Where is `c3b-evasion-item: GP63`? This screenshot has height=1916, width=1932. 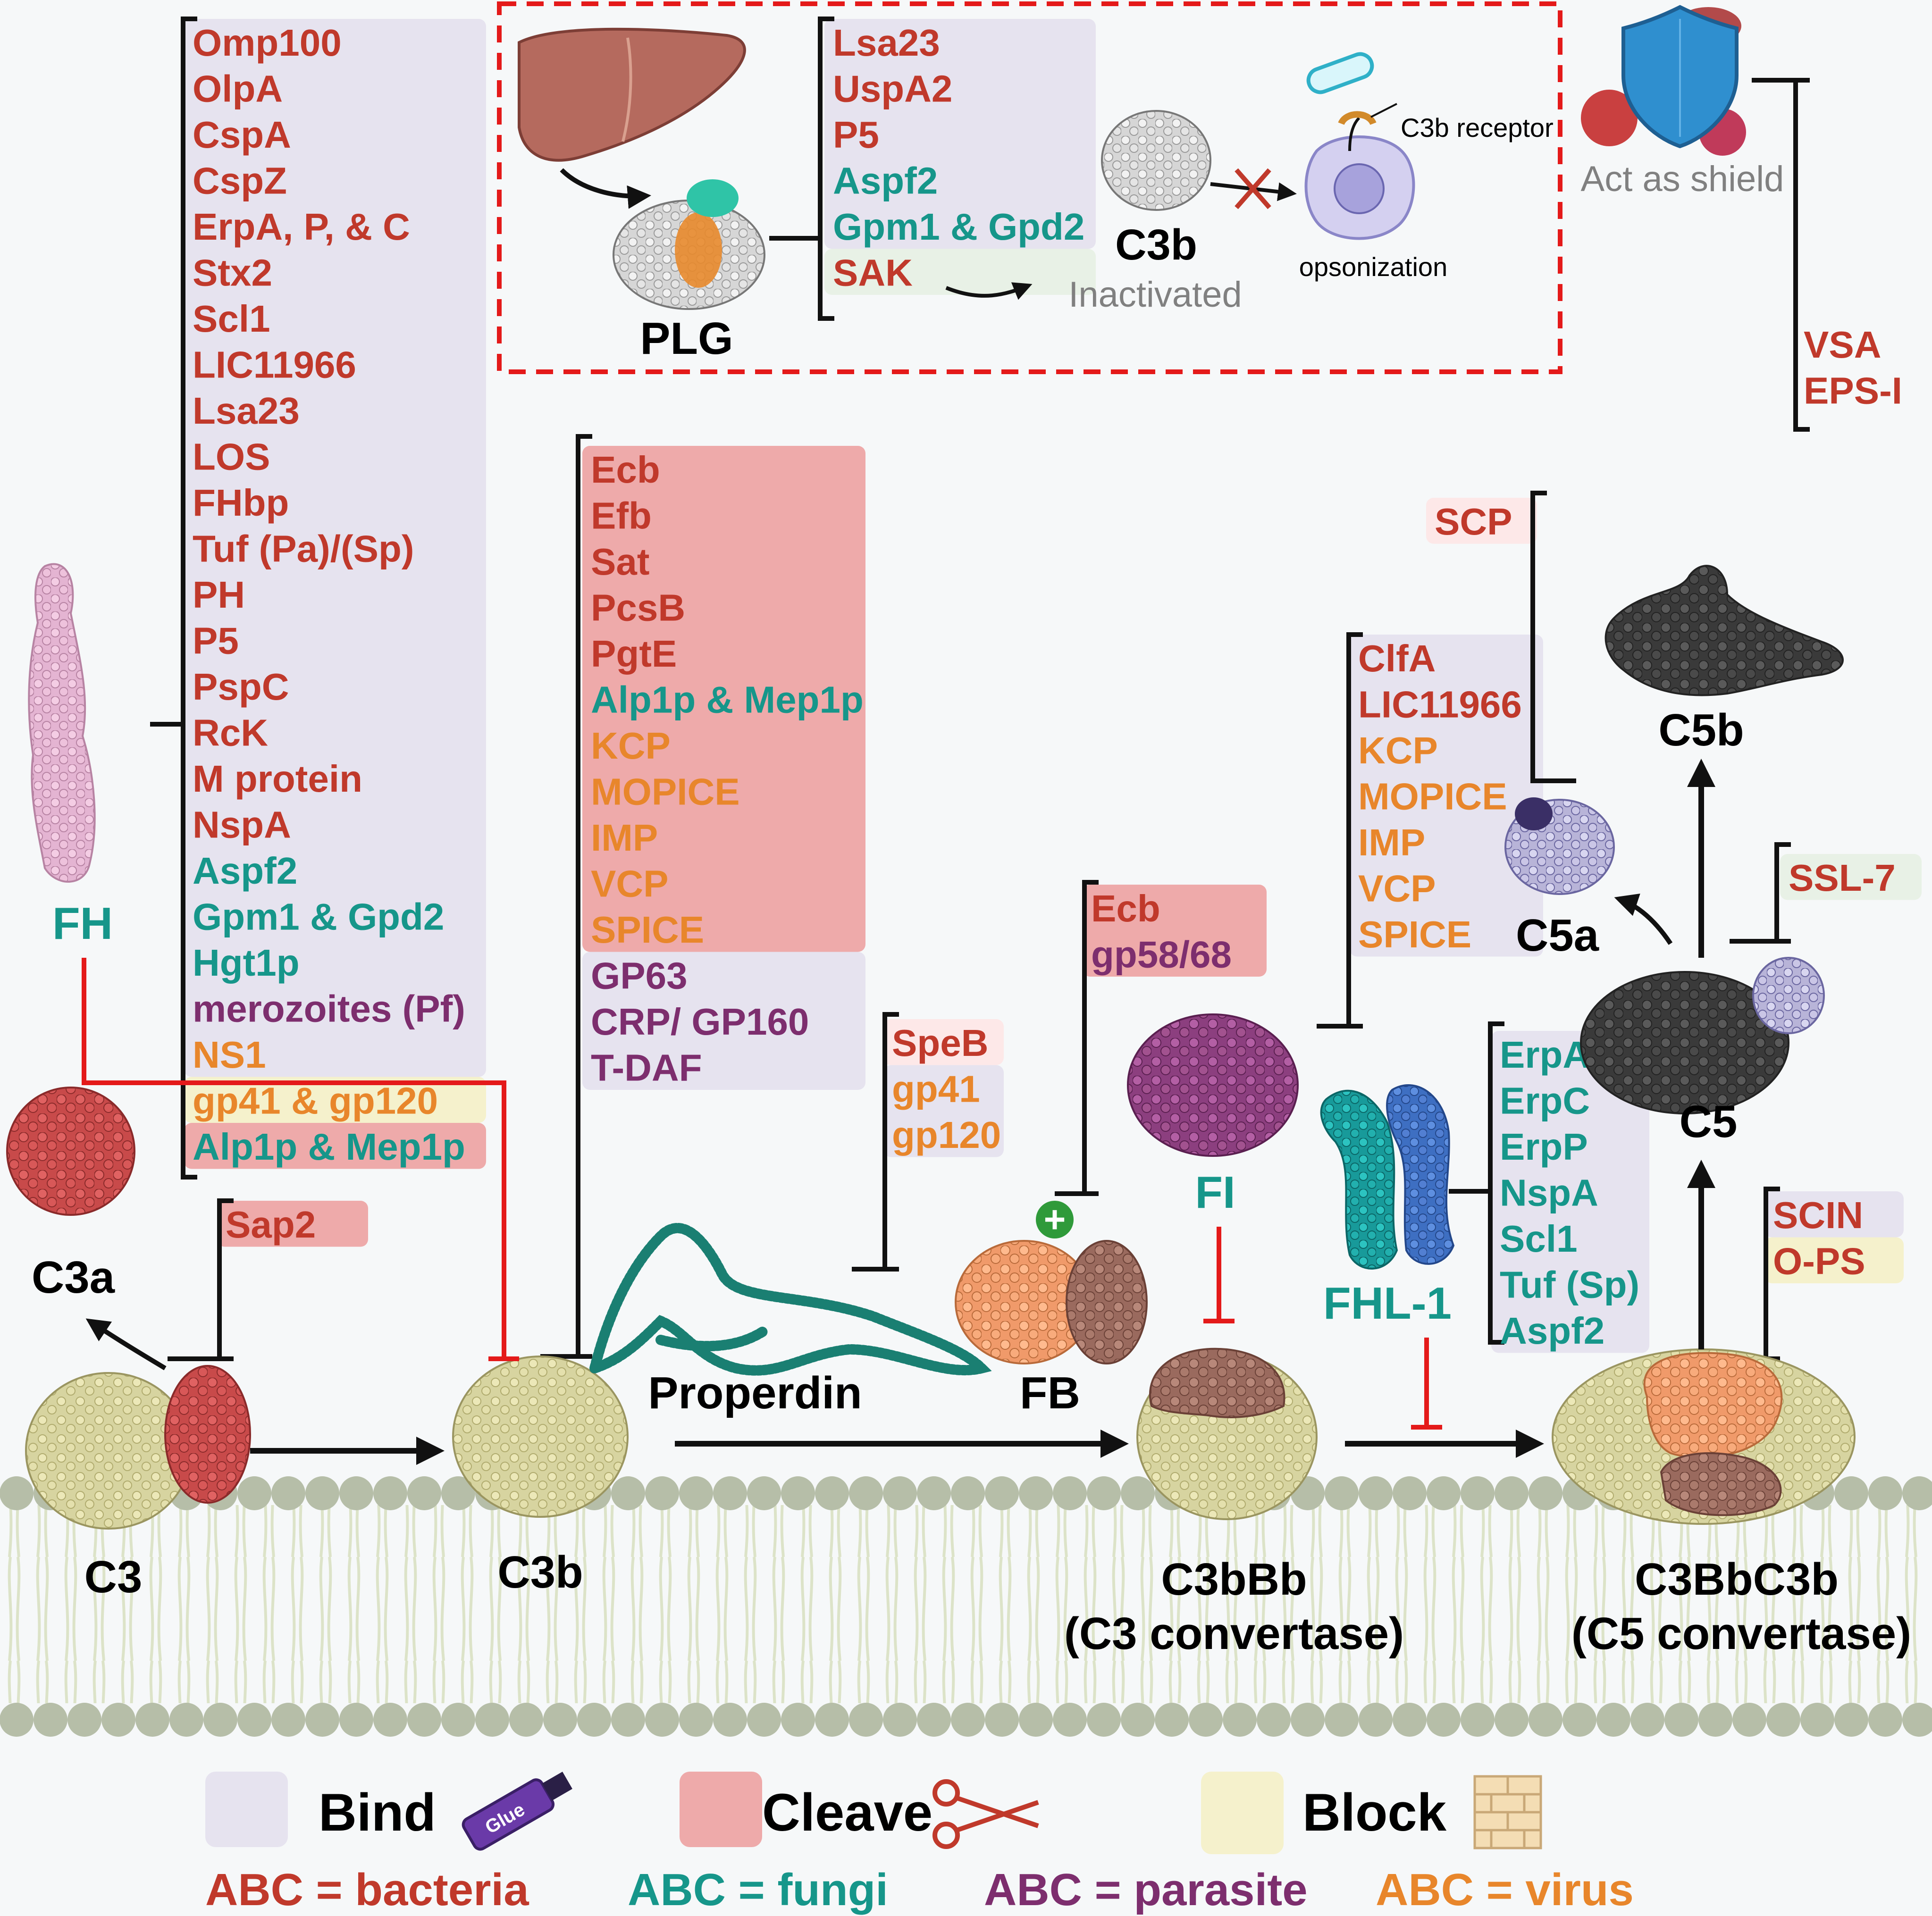
c3b-evasion-item: GP63 is located at coordinates (639, 976).